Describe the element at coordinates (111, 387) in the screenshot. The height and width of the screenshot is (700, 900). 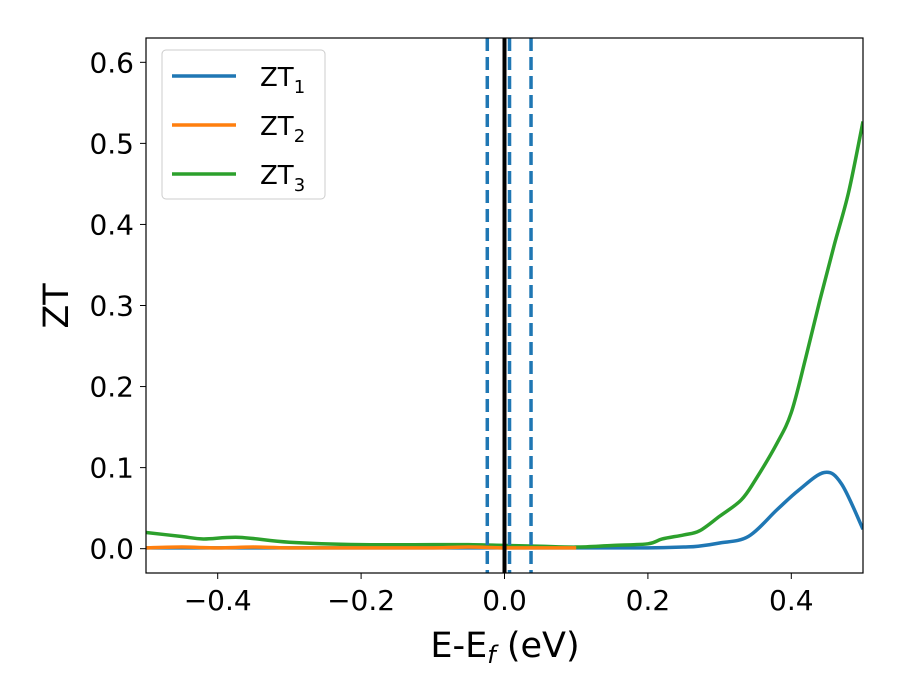
I see `y-tick-label: 0.2` at that location.